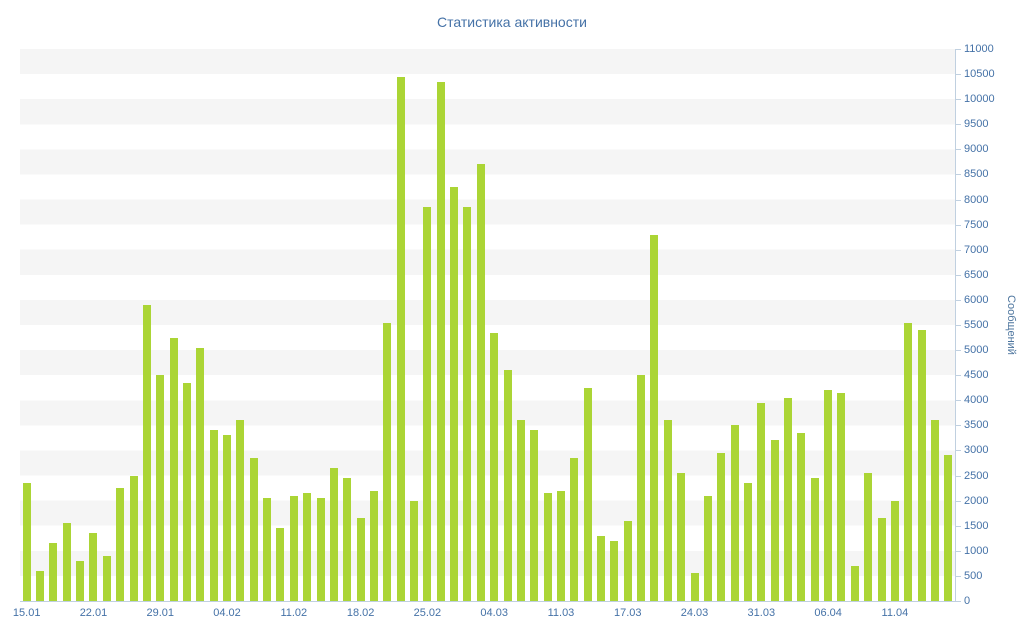 This screenshot has width=1024, height=640. What do you see at coordinates (512, 22) in the screenshot?
I see `chart-title: Статистика активности` at bounding box center [512, 22].